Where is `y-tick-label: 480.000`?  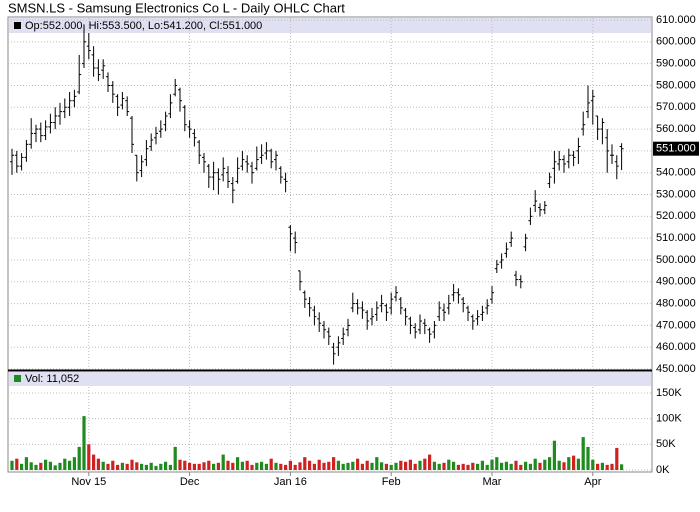 y-tick-label: 480.000 is located at coordinates (676, 303).